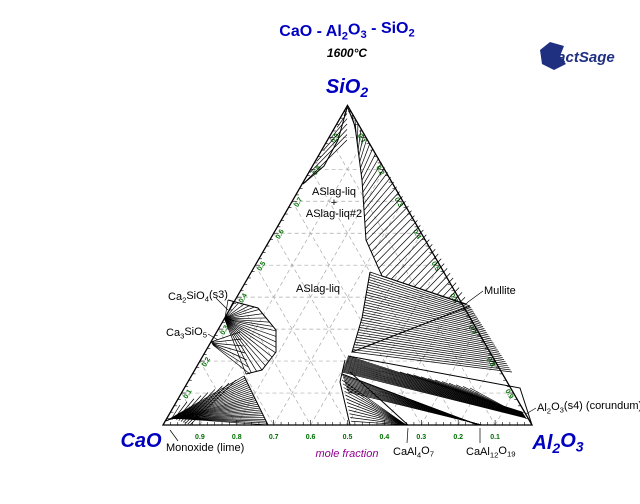  Describe the element at coordinates (243, 298) in the screenshot. I see `tick-label: 0.4` at that location.